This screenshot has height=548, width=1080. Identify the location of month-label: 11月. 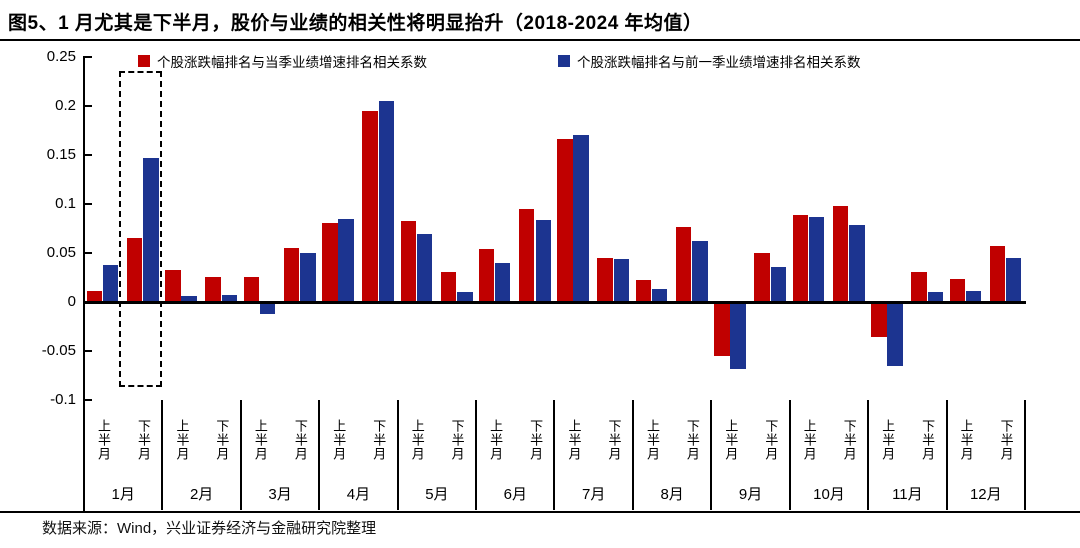
(907, 494).